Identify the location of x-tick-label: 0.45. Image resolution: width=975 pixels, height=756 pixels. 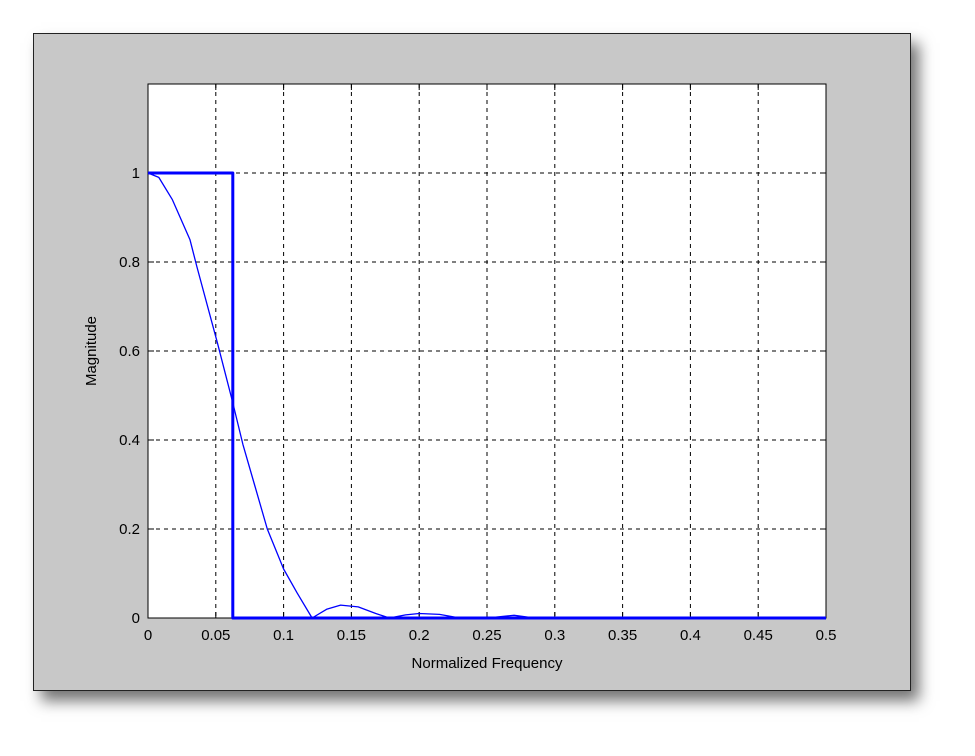
(758, 635).